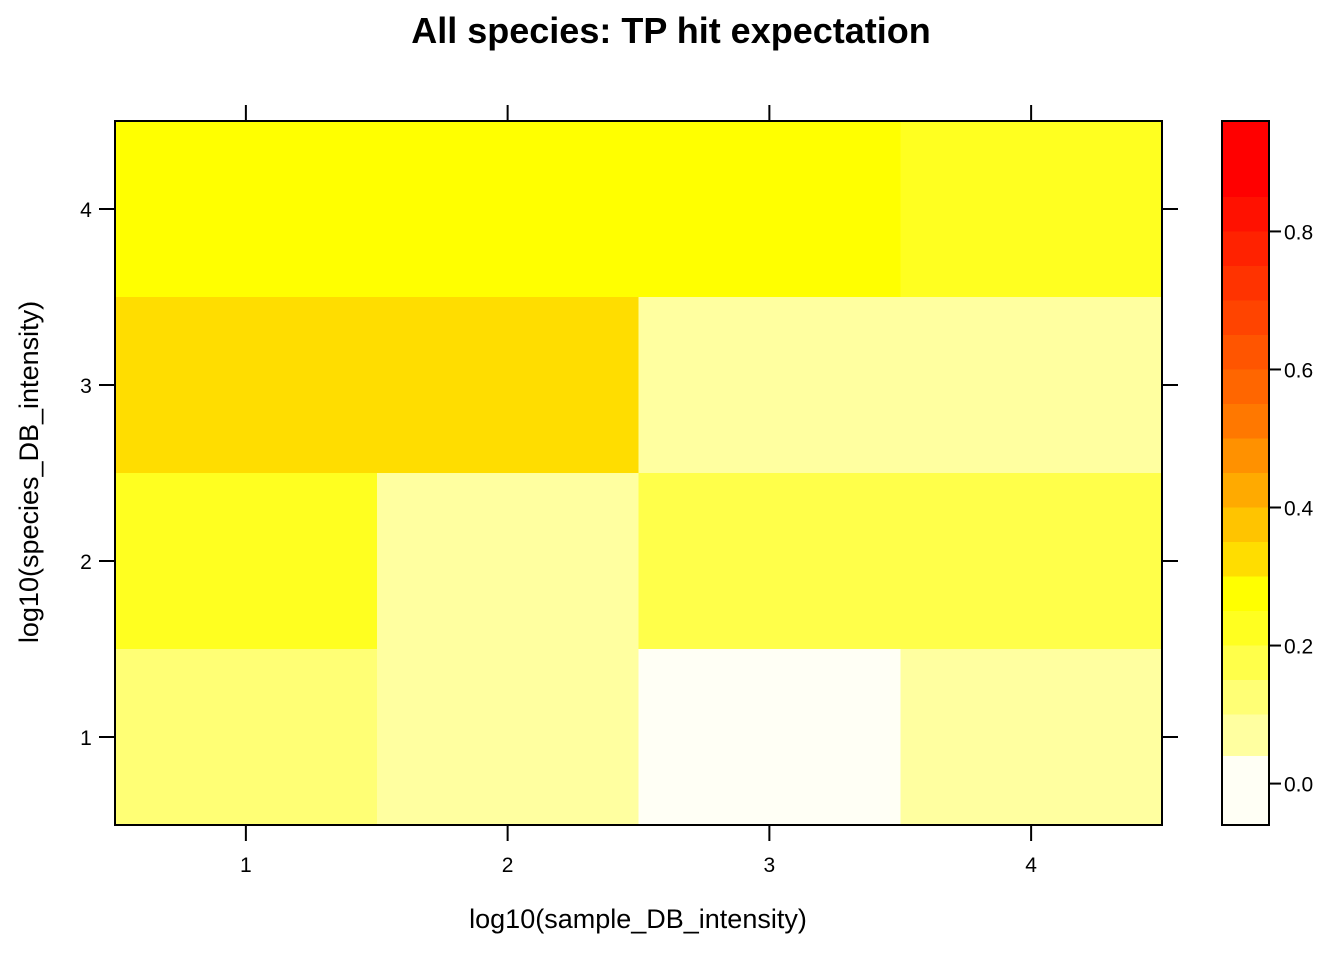 The width and height of the screenshot is (1344, 960). I want to click on colorbar-tick-label: 0.4, so click(1299, 509).